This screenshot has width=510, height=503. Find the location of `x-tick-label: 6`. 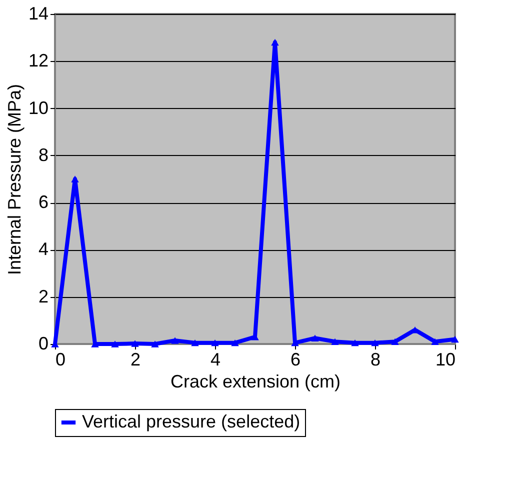

x-tick-label: 6 is located at coordinates (295, 360).